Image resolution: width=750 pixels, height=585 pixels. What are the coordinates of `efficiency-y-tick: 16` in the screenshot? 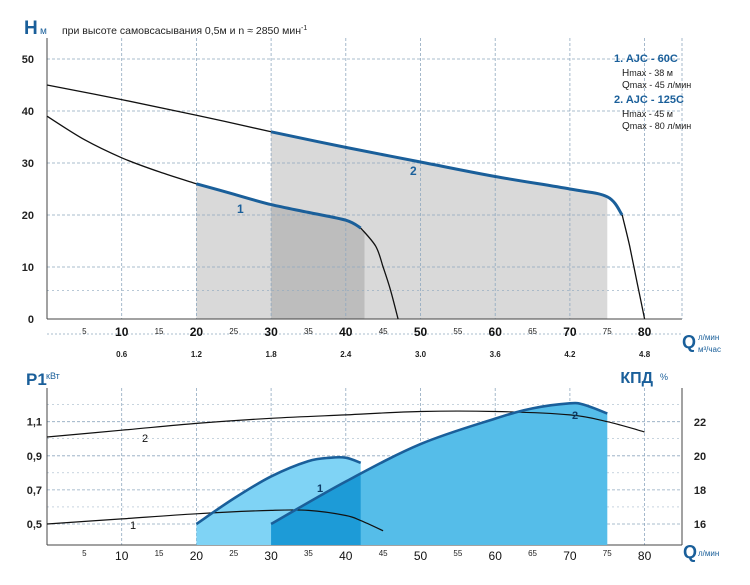 It's located at (700, 525).